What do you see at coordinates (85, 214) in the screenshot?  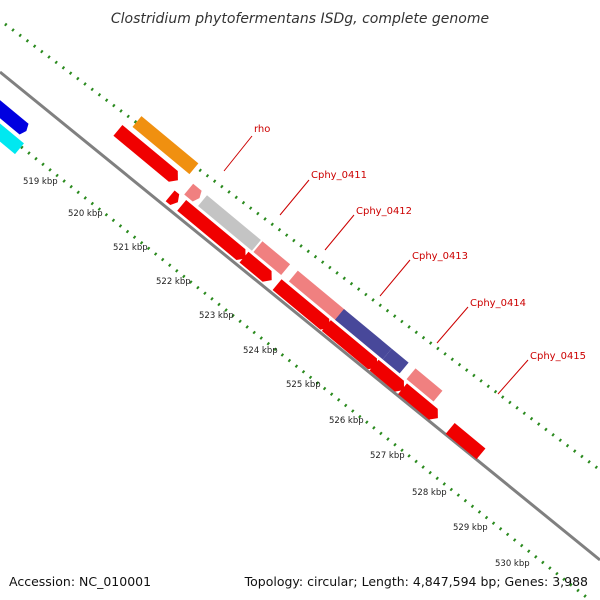 I see `kbp-label: 520 kbp` at bounding box center [85, 214].